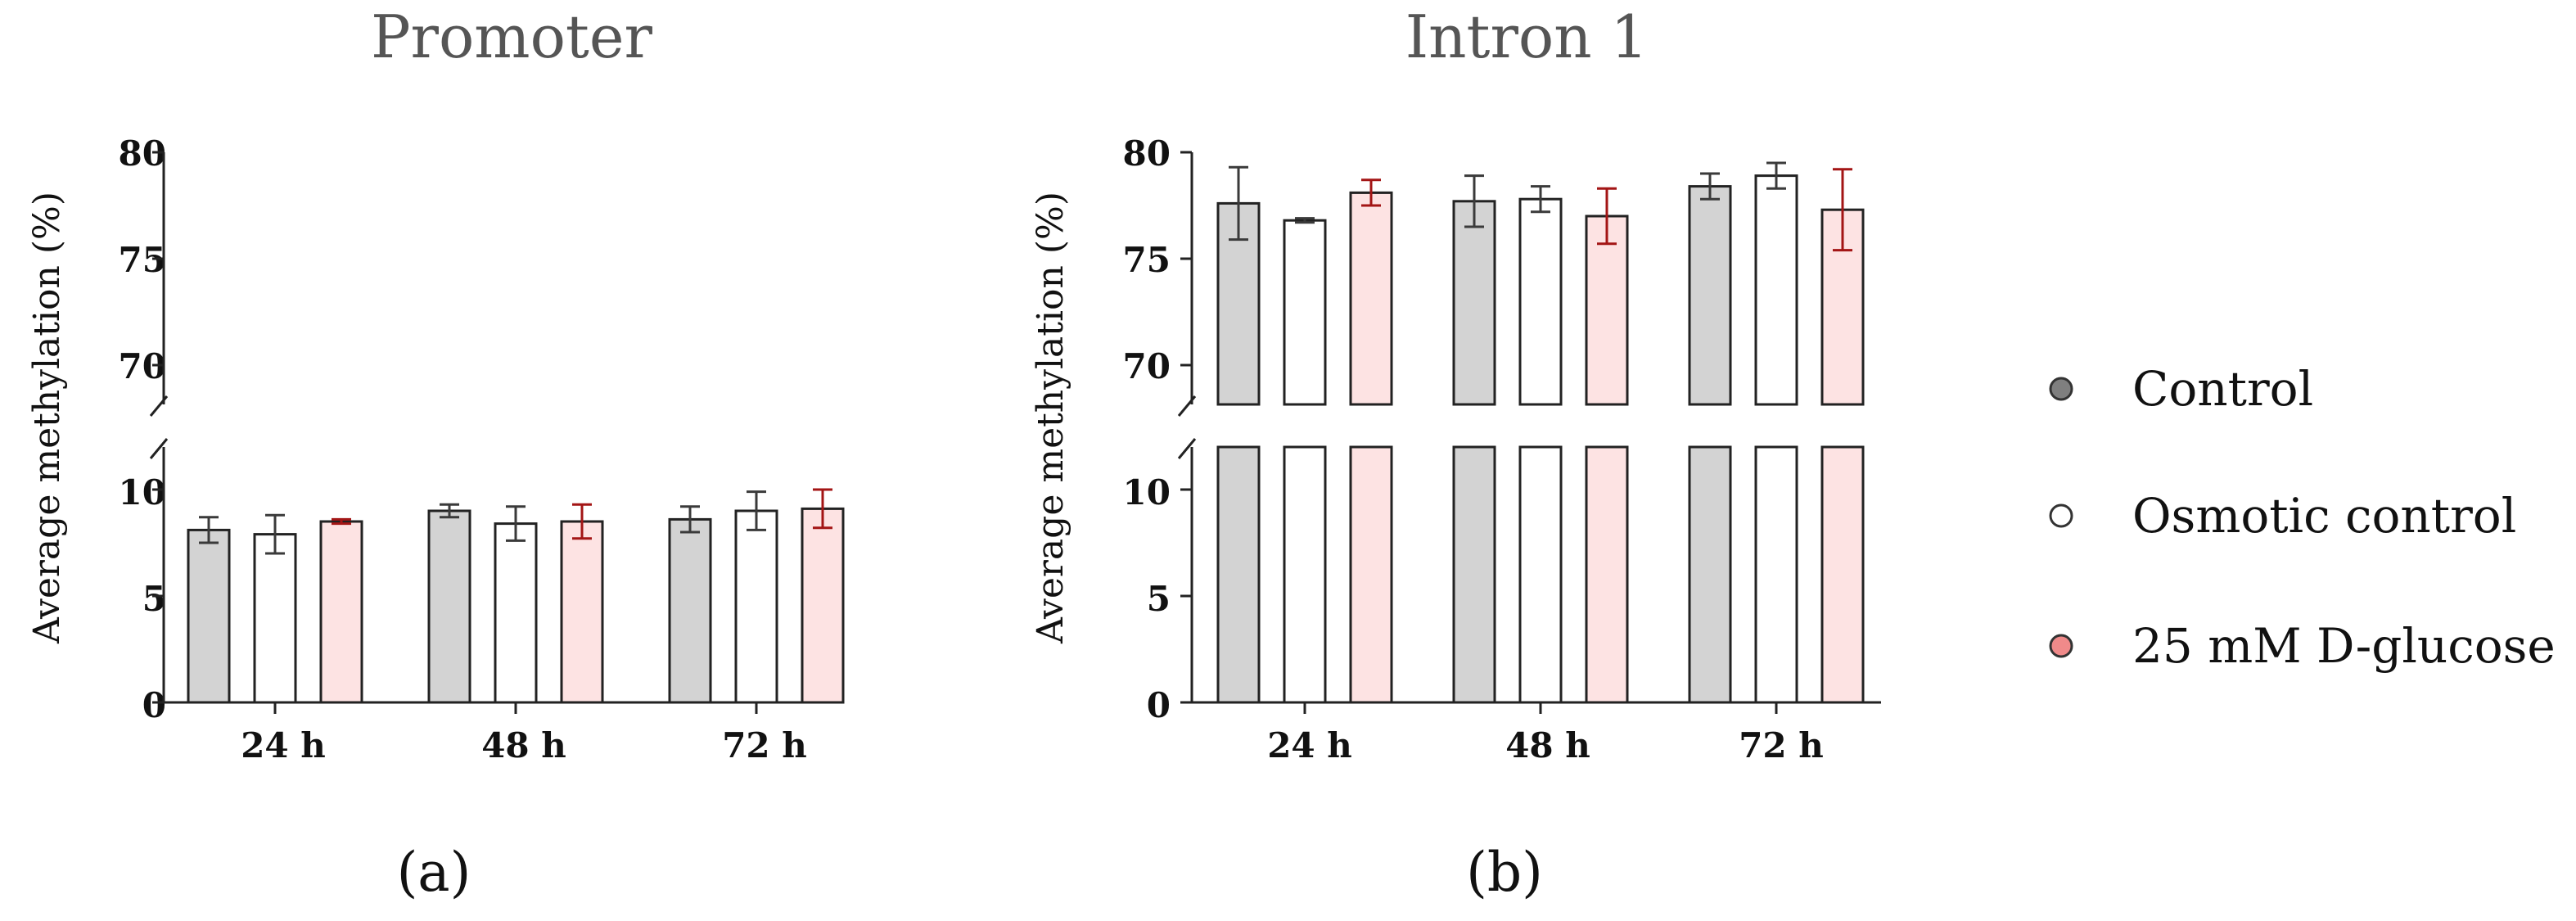 The image size is (2576, 921). What do you see at coordinates (1159, 599) in the screenshot?
I see `panel-b-ytick-5: 5` at bounding box center [1159, 599].